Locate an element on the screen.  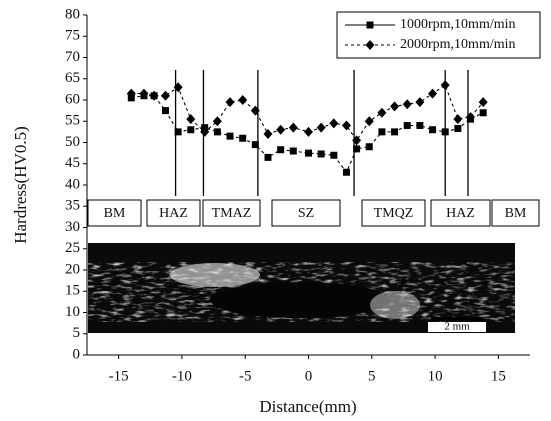
x-axis-label: Distance(mm) is located at coordinates (307, 406).